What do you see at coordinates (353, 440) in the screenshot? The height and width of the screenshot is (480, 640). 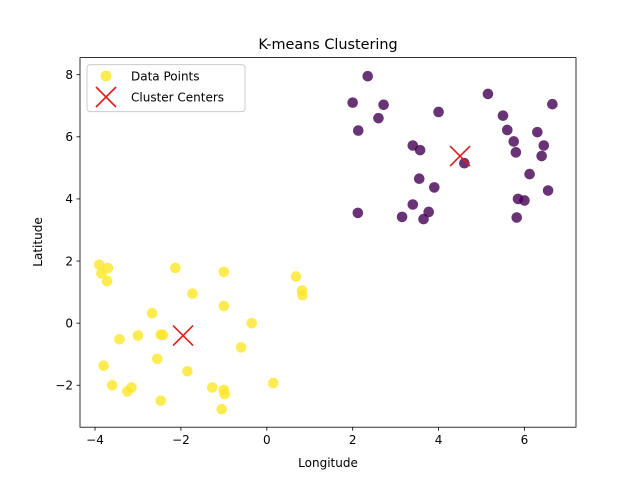 I see `x-tick-label: 2` at bounding box center [353, 440].